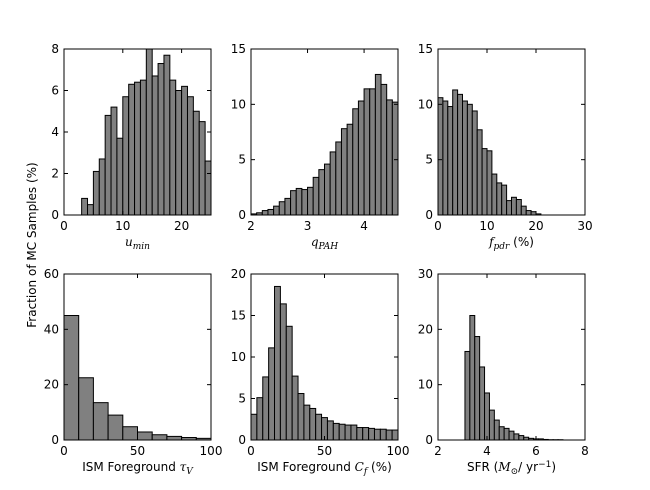 Image resolution: width=650 pixels, height=490 pixels. What do you see at coordinates (238, 49) in the screenshot?
I see `ytick-label-qpah-3: 15` at bounding box center [238, 49].